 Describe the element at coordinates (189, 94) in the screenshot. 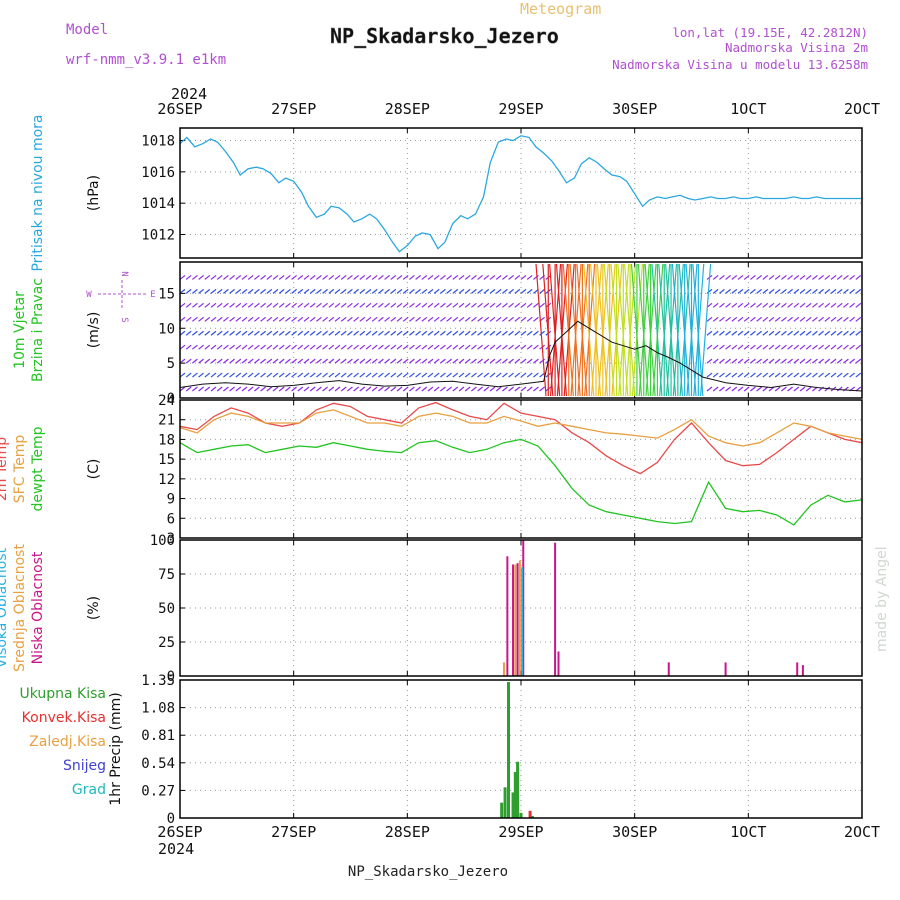

I see `top-year: 2024` at that location.